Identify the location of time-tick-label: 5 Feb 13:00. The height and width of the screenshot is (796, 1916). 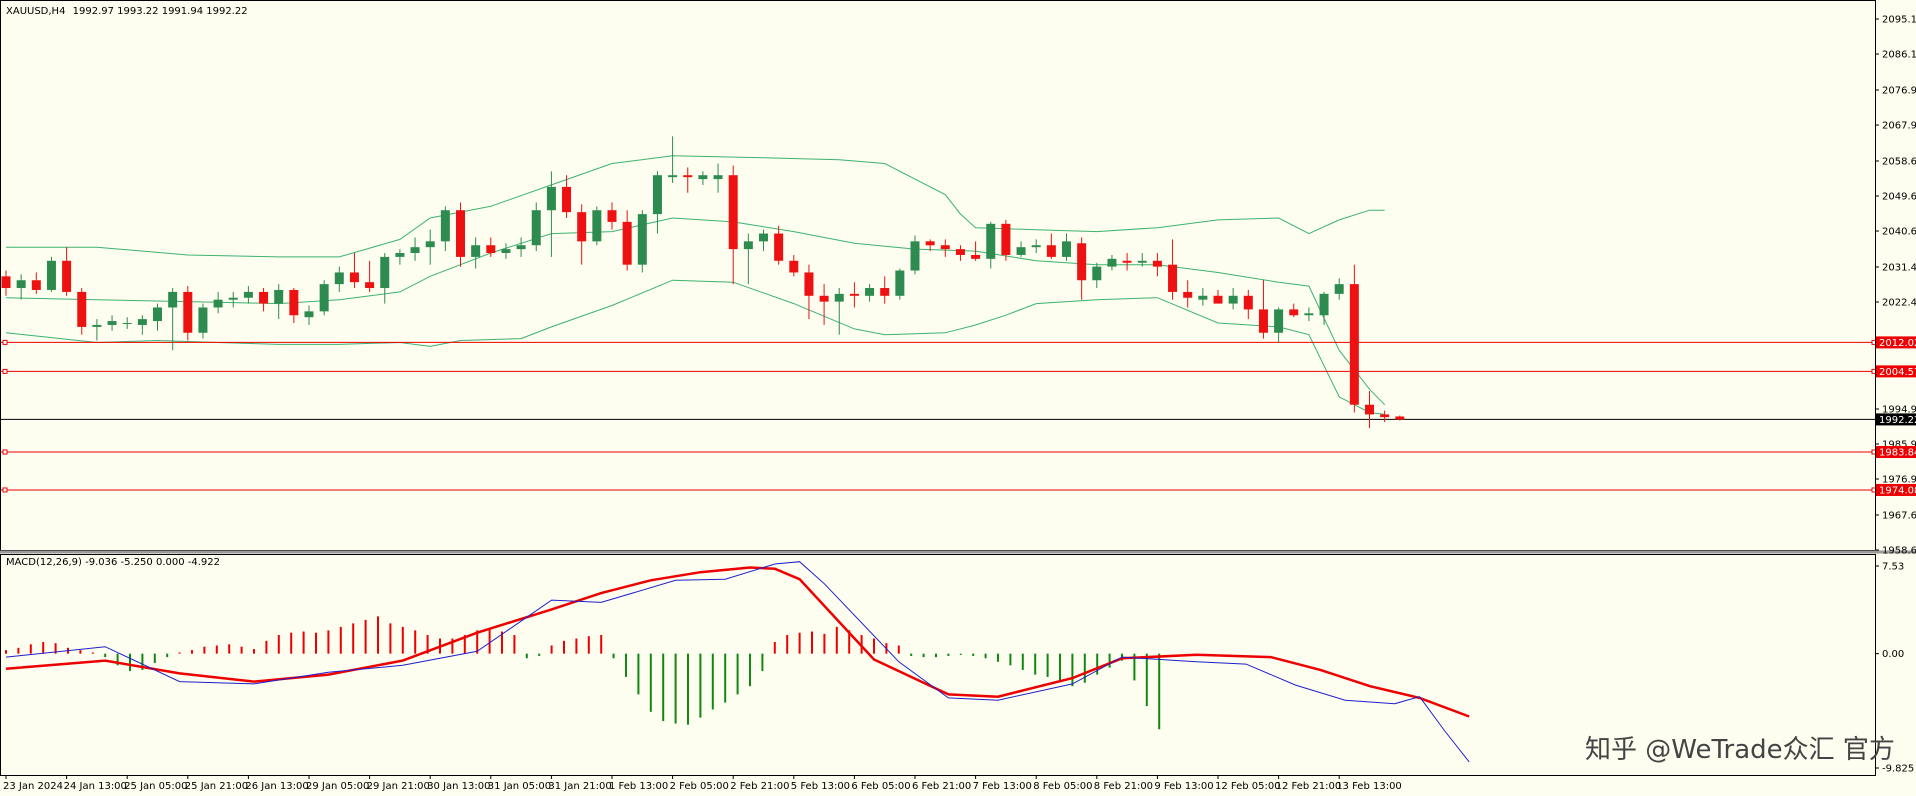
(820, 786).